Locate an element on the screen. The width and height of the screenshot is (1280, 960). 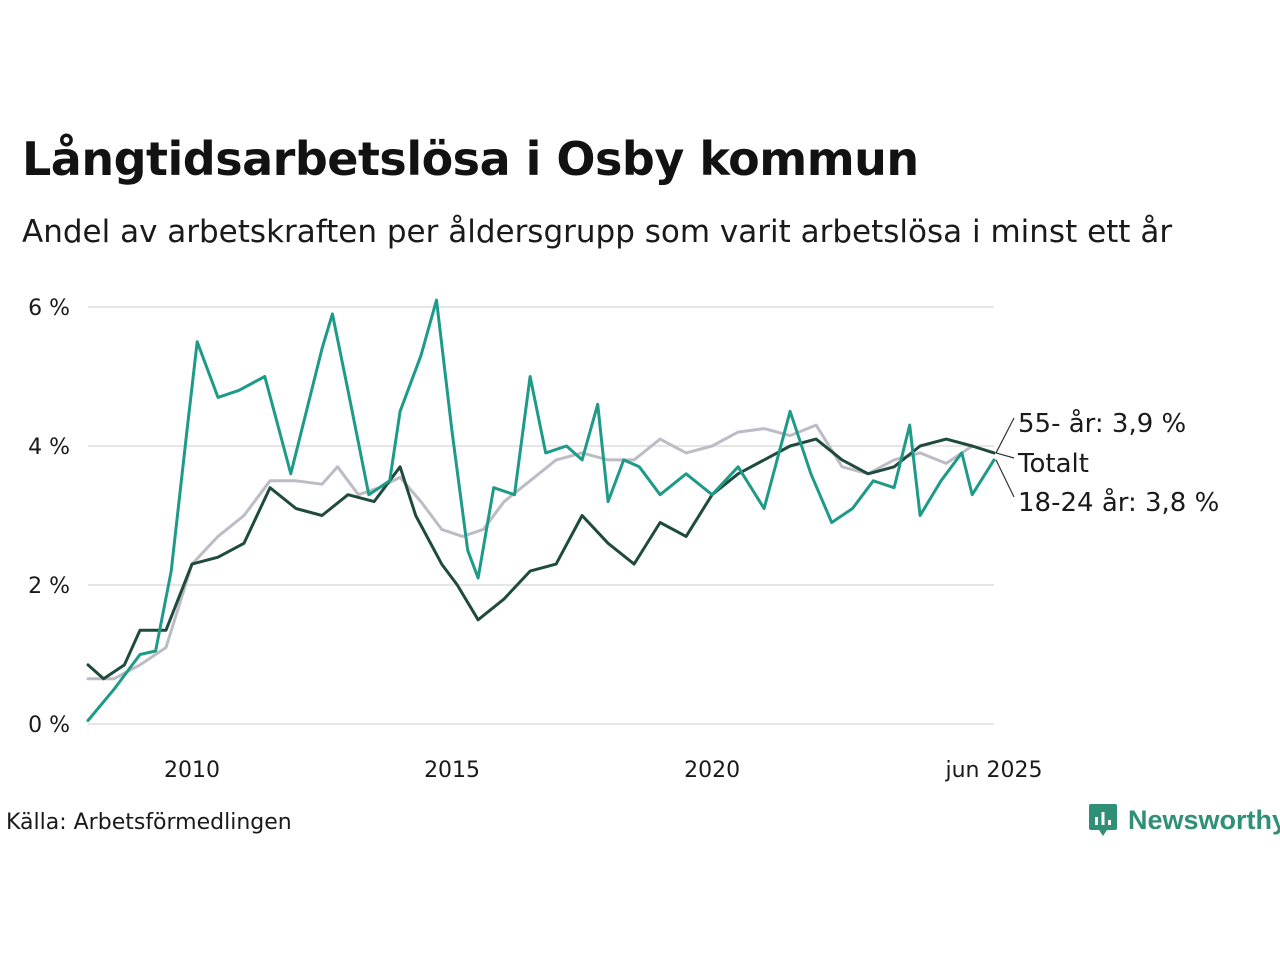
brand-logo: Newsworthy is located at coordinates (1184, 820).